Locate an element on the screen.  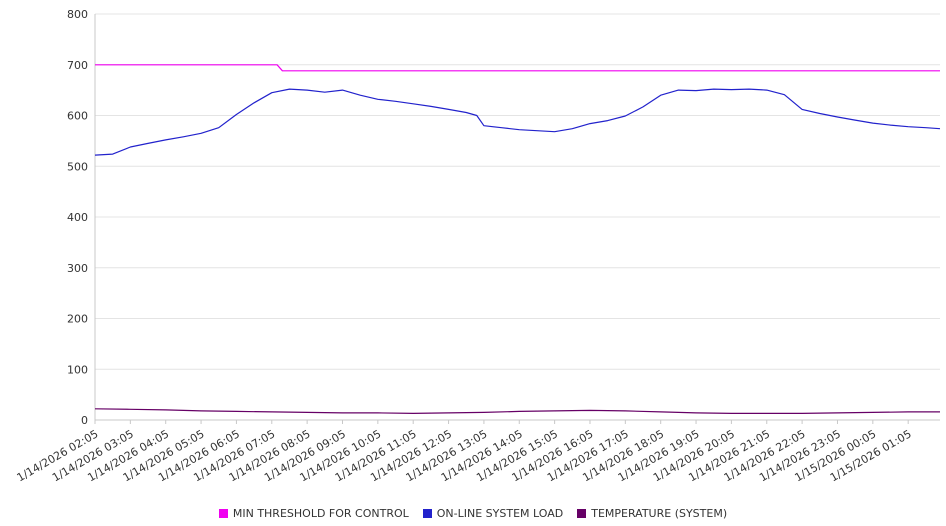
y-axis-tick-label: 600 is located at coordinates (77, 116).